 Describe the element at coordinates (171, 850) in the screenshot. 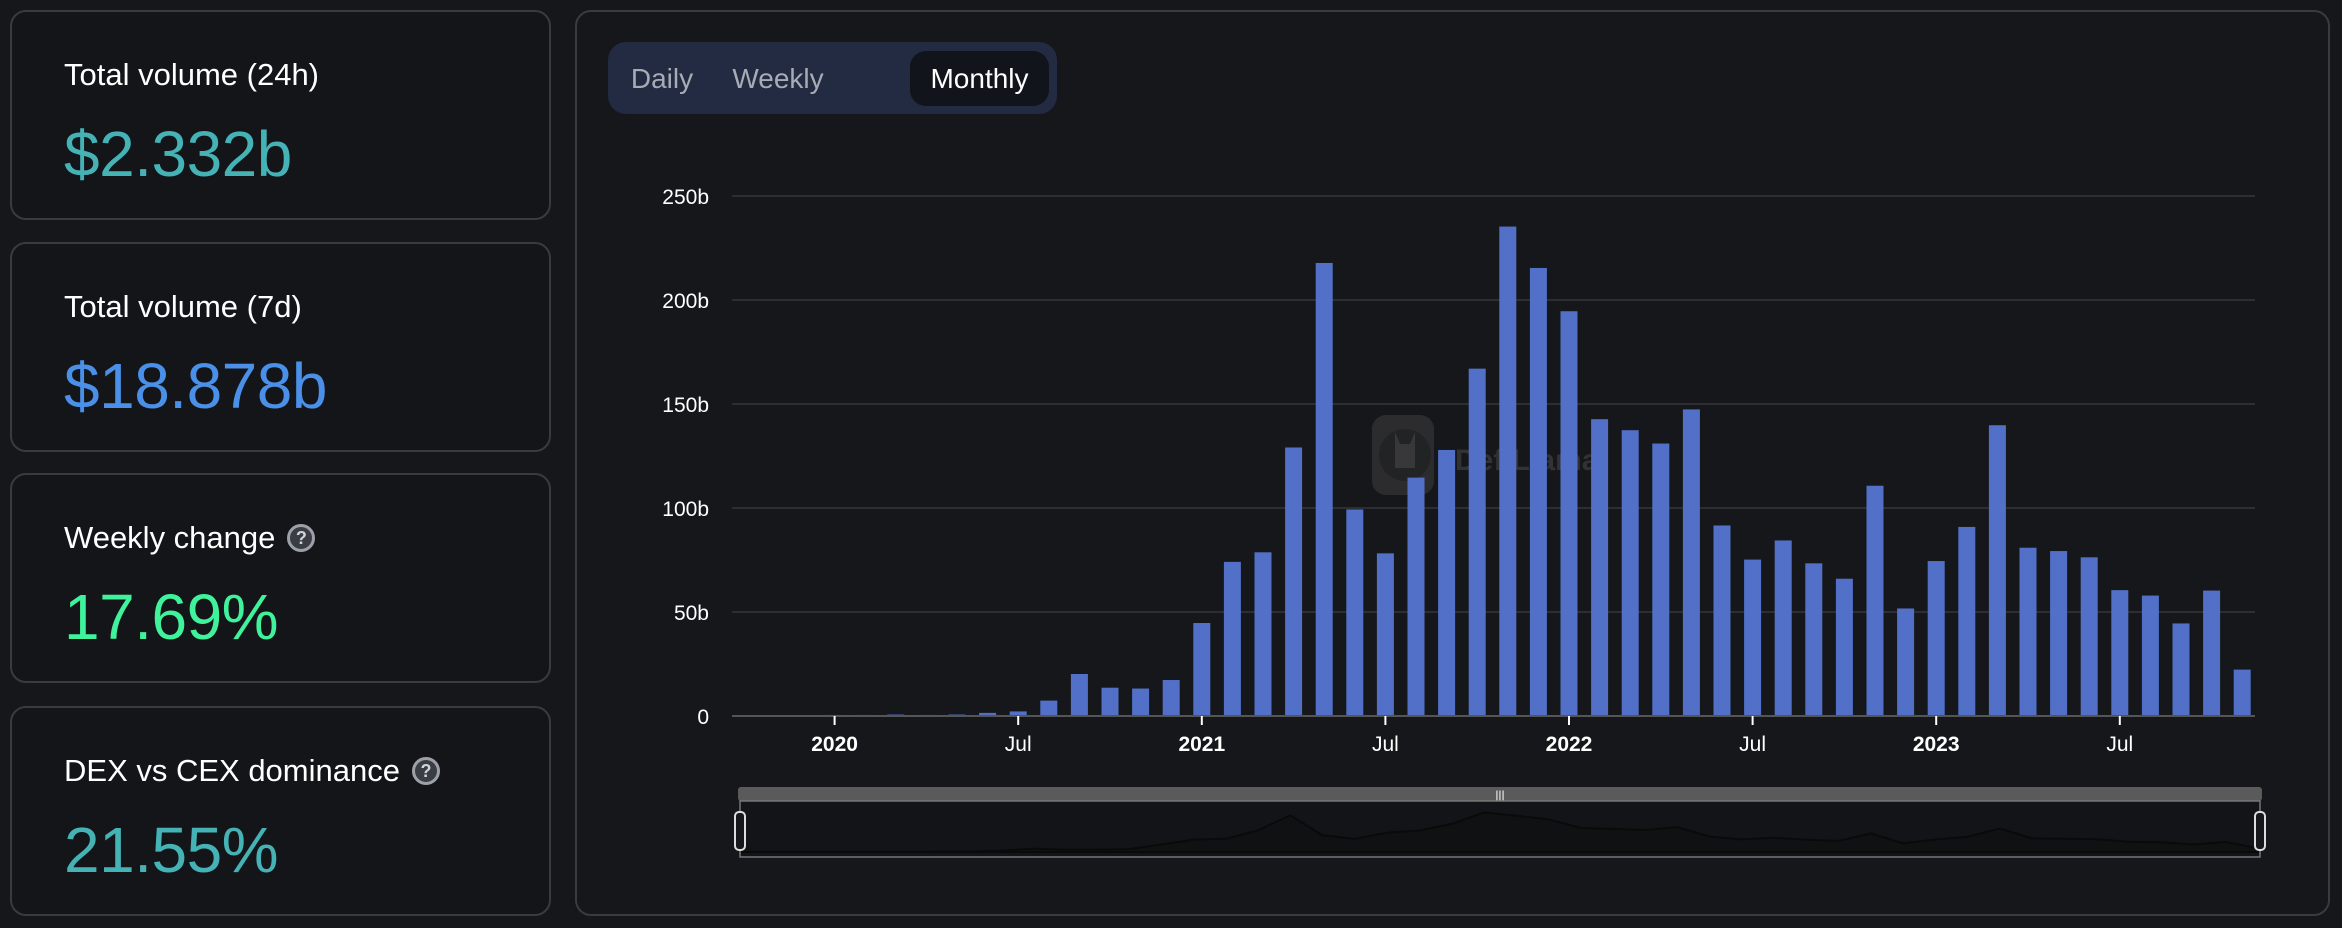

I see `stat-value: 21.55%` at that location.